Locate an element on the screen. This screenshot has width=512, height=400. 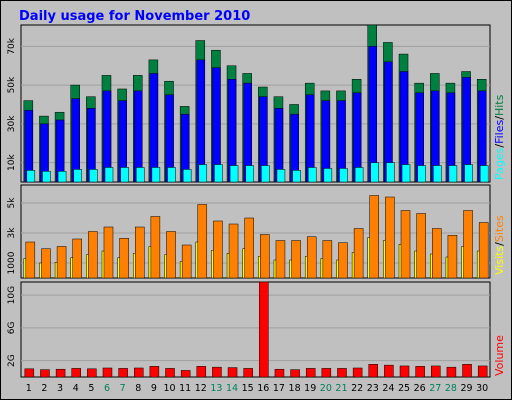
legend-hits-files-pages: Pages/Files/Hits is located at coordinates (499, 137).